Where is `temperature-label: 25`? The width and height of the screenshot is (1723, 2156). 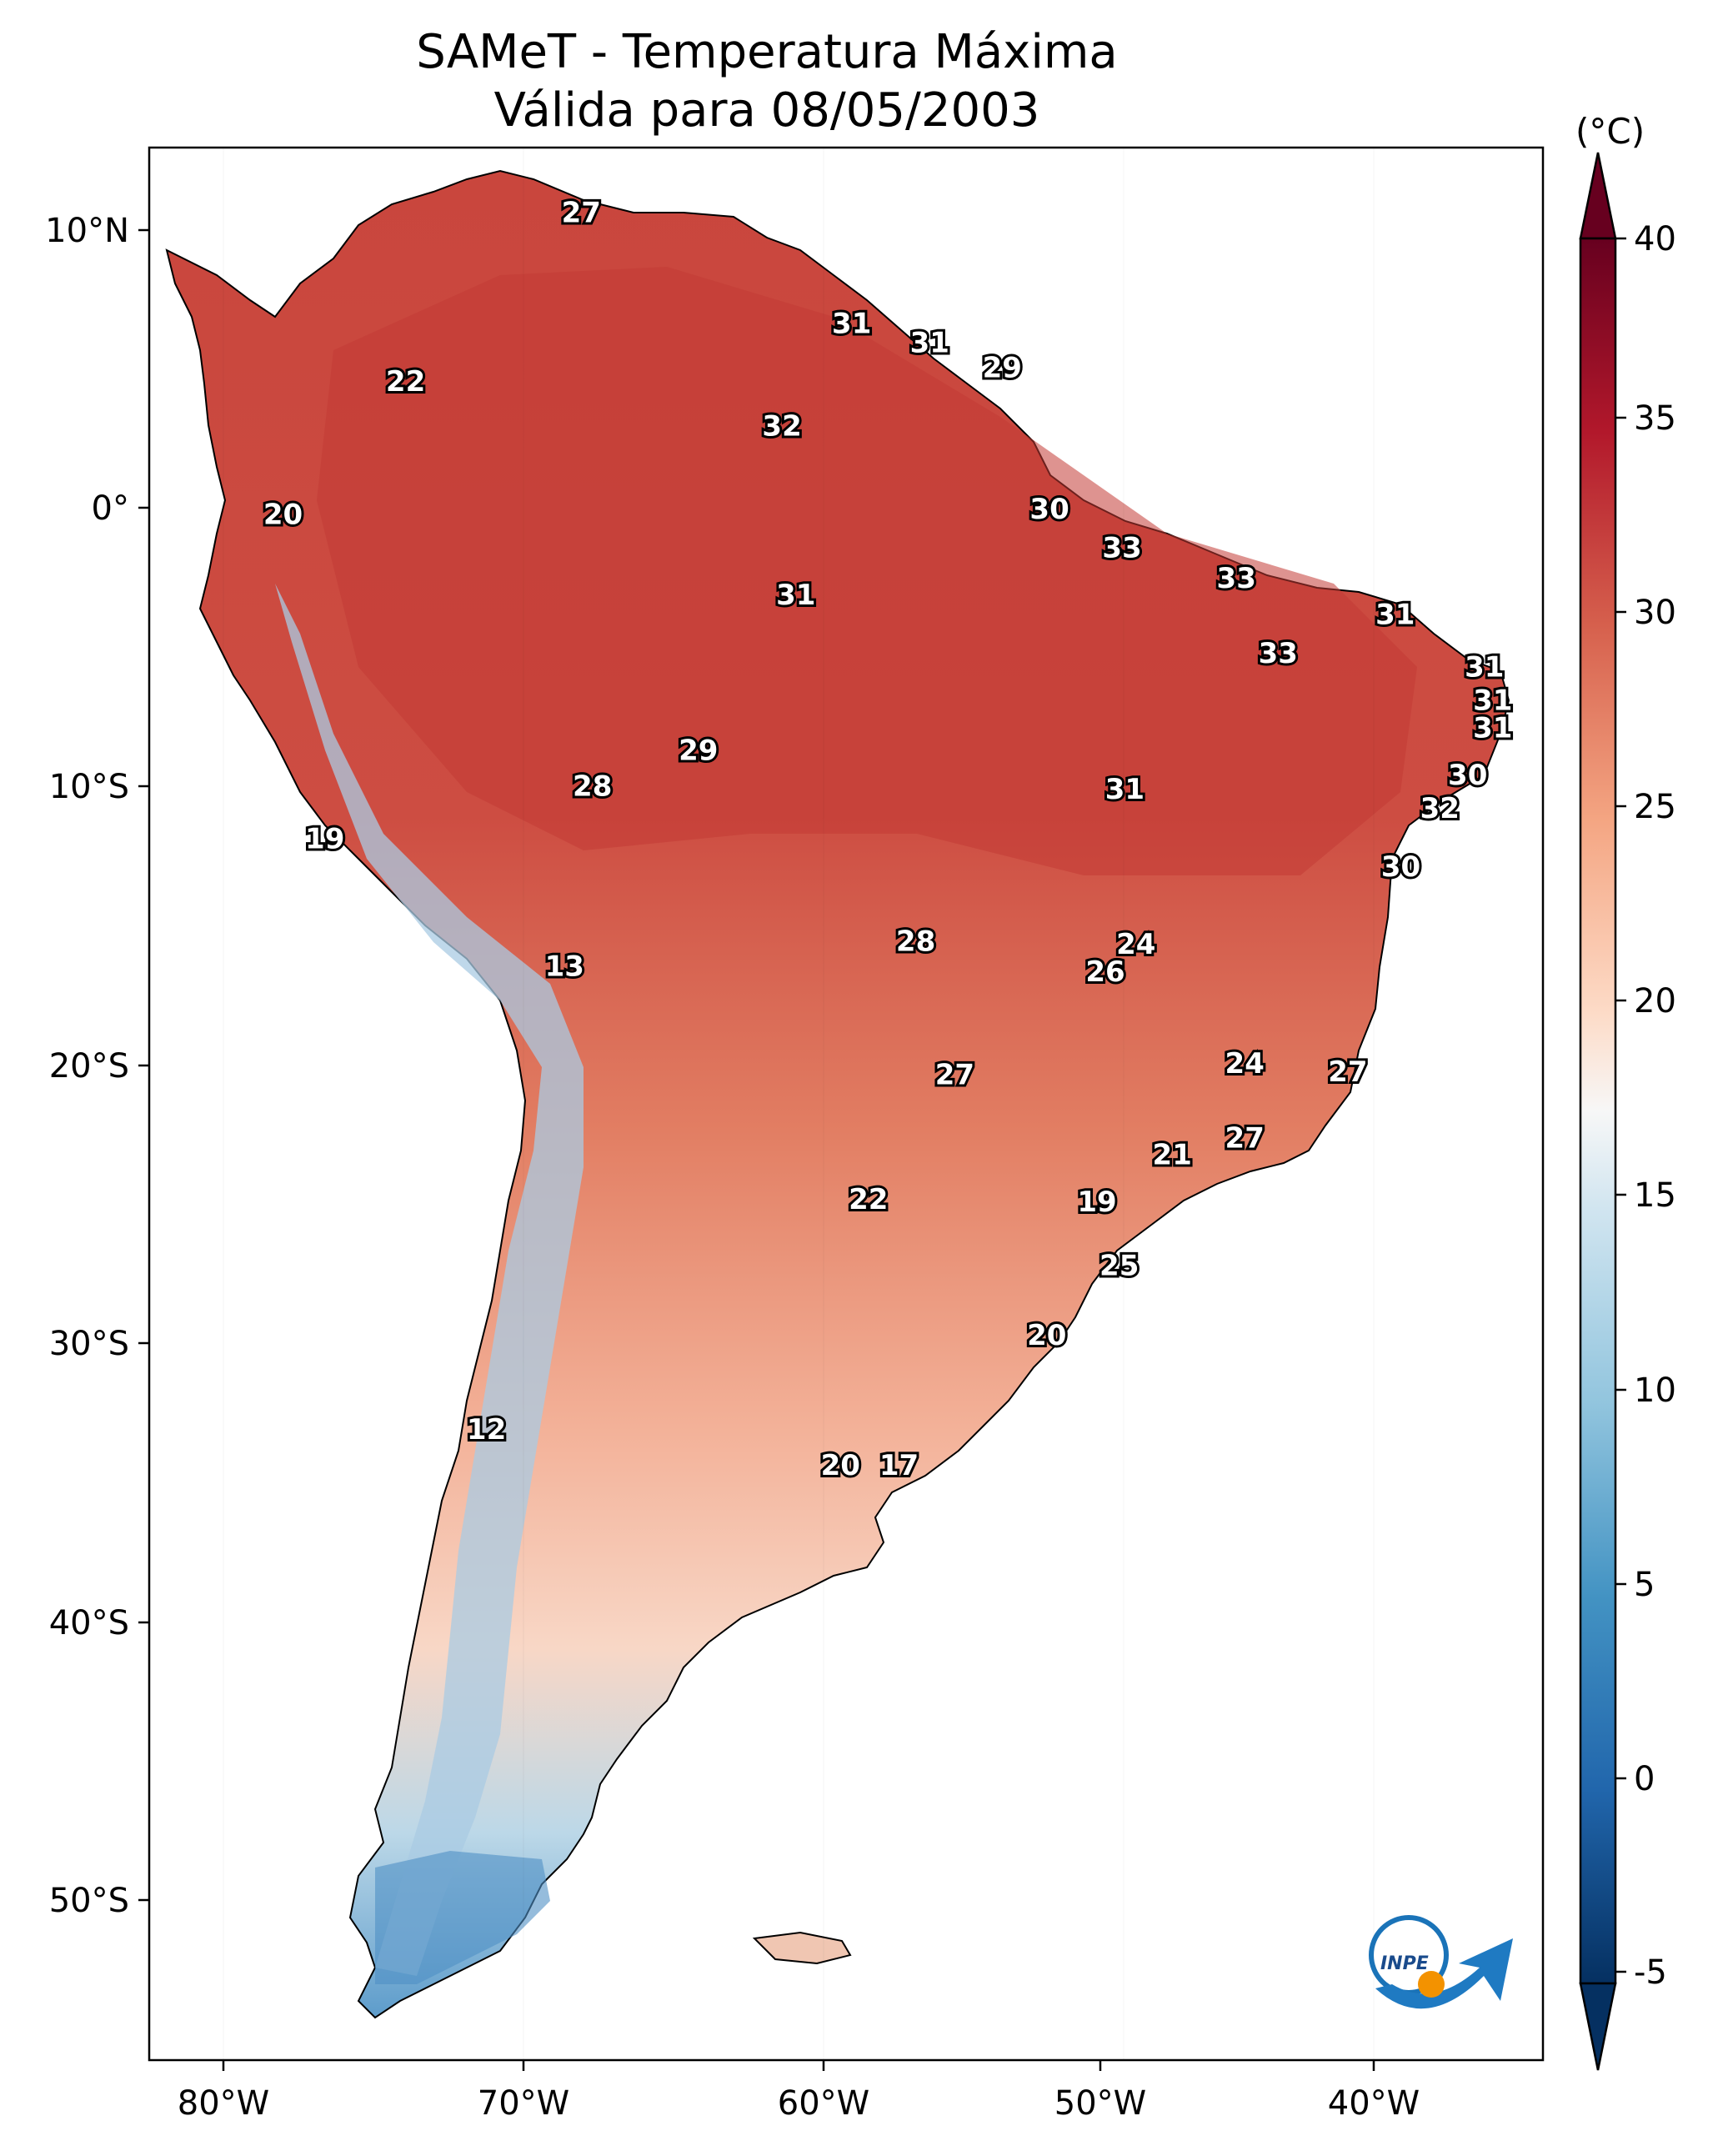
temperature-label: 25 is located at coordinates (1119, 1266).